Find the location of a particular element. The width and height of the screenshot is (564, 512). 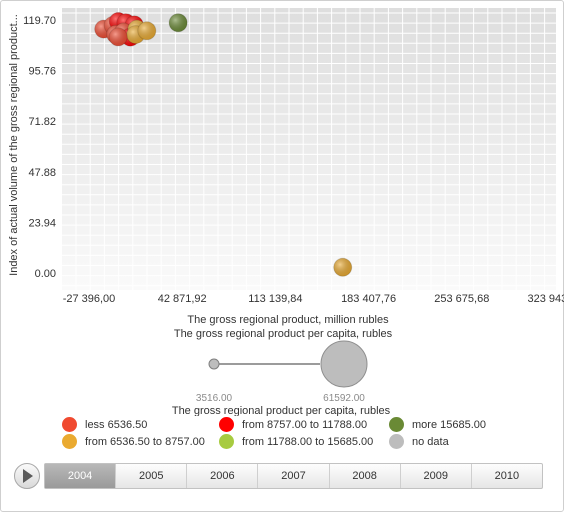

size-legend-min-label: 3516.00 is located at coordinates (214, 398).